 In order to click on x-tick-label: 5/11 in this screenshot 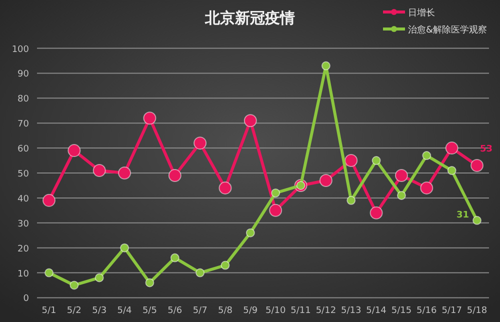, I will do `click(300, 311)`.